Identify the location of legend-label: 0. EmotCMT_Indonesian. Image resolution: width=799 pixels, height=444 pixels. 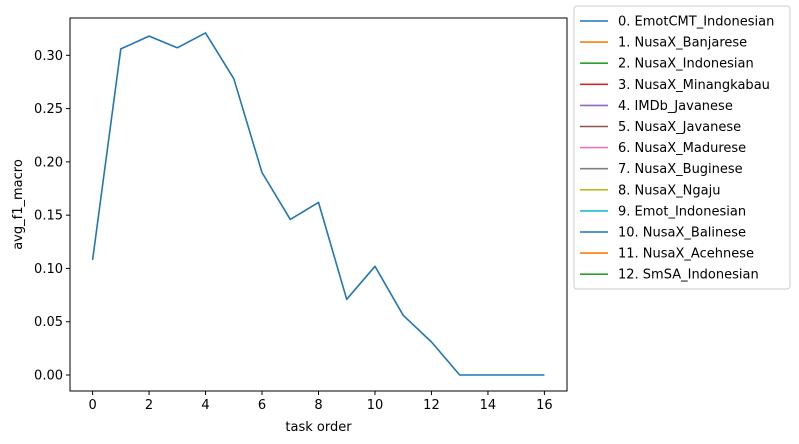
(696, 22).